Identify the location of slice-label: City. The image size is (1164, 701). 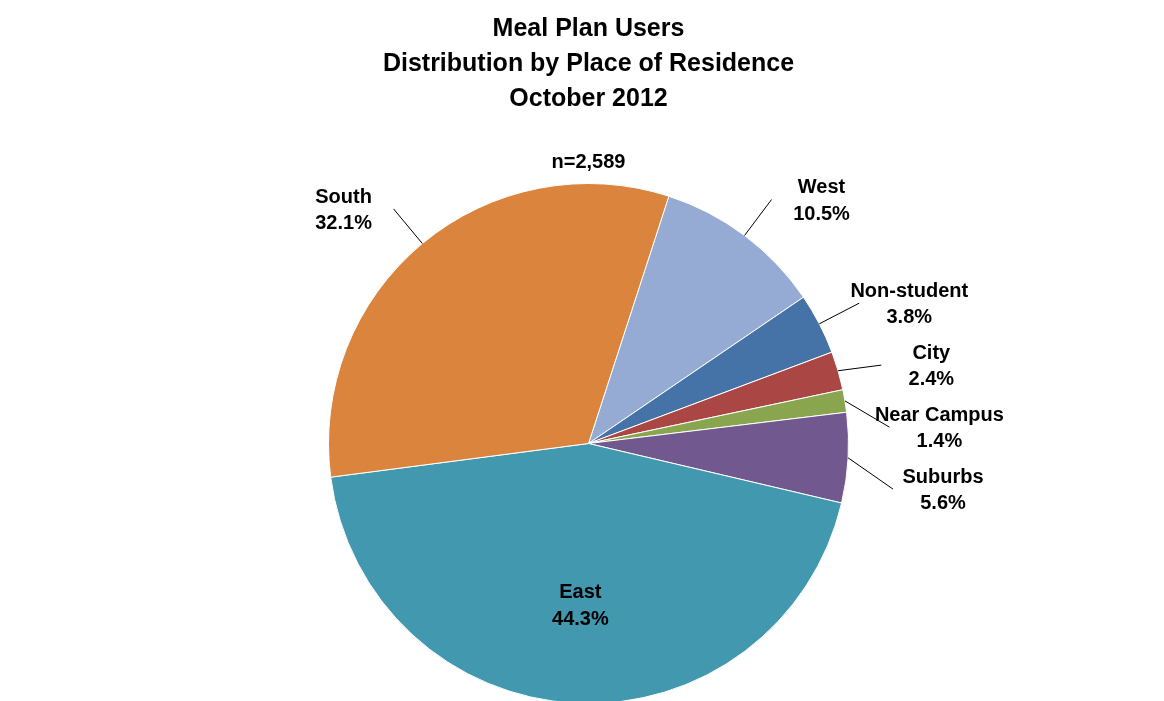
(932, 351).